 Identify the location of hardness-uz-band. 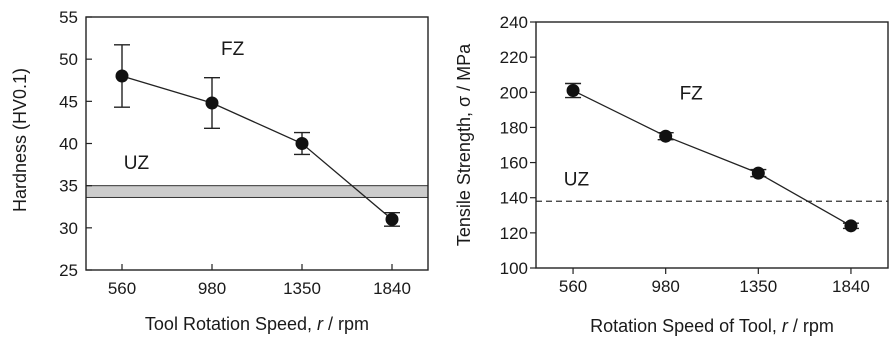
(257, 191).